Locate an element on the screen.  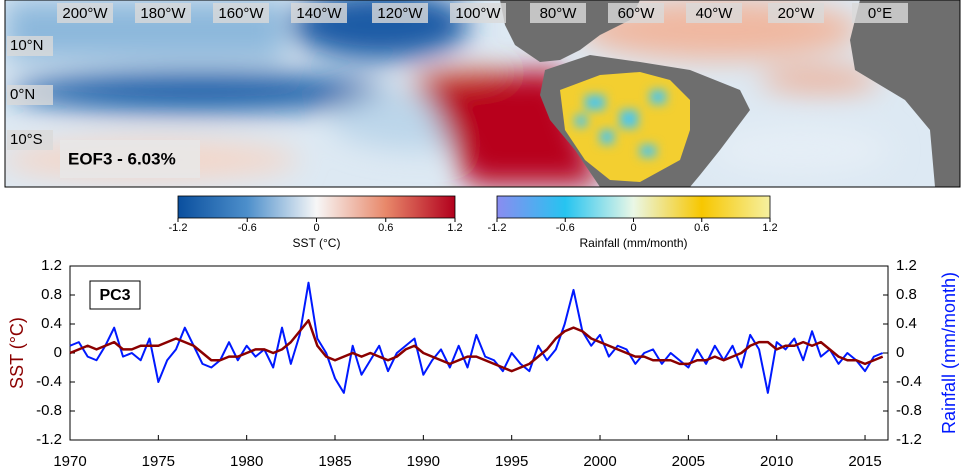
lon-label: 140°W is located at coordinates (319, 13).